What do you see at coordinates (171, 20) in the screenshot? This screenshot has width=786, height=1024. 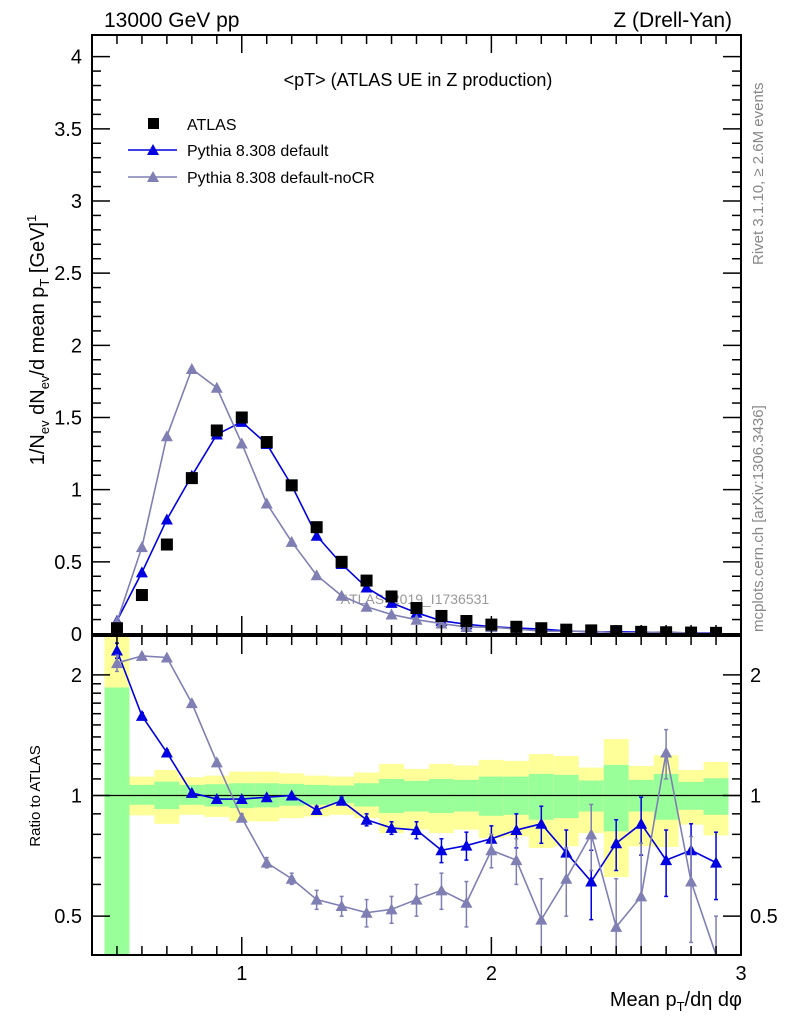 I see `header-left: 13000 GeV pp` at bounding box center [171, 20].